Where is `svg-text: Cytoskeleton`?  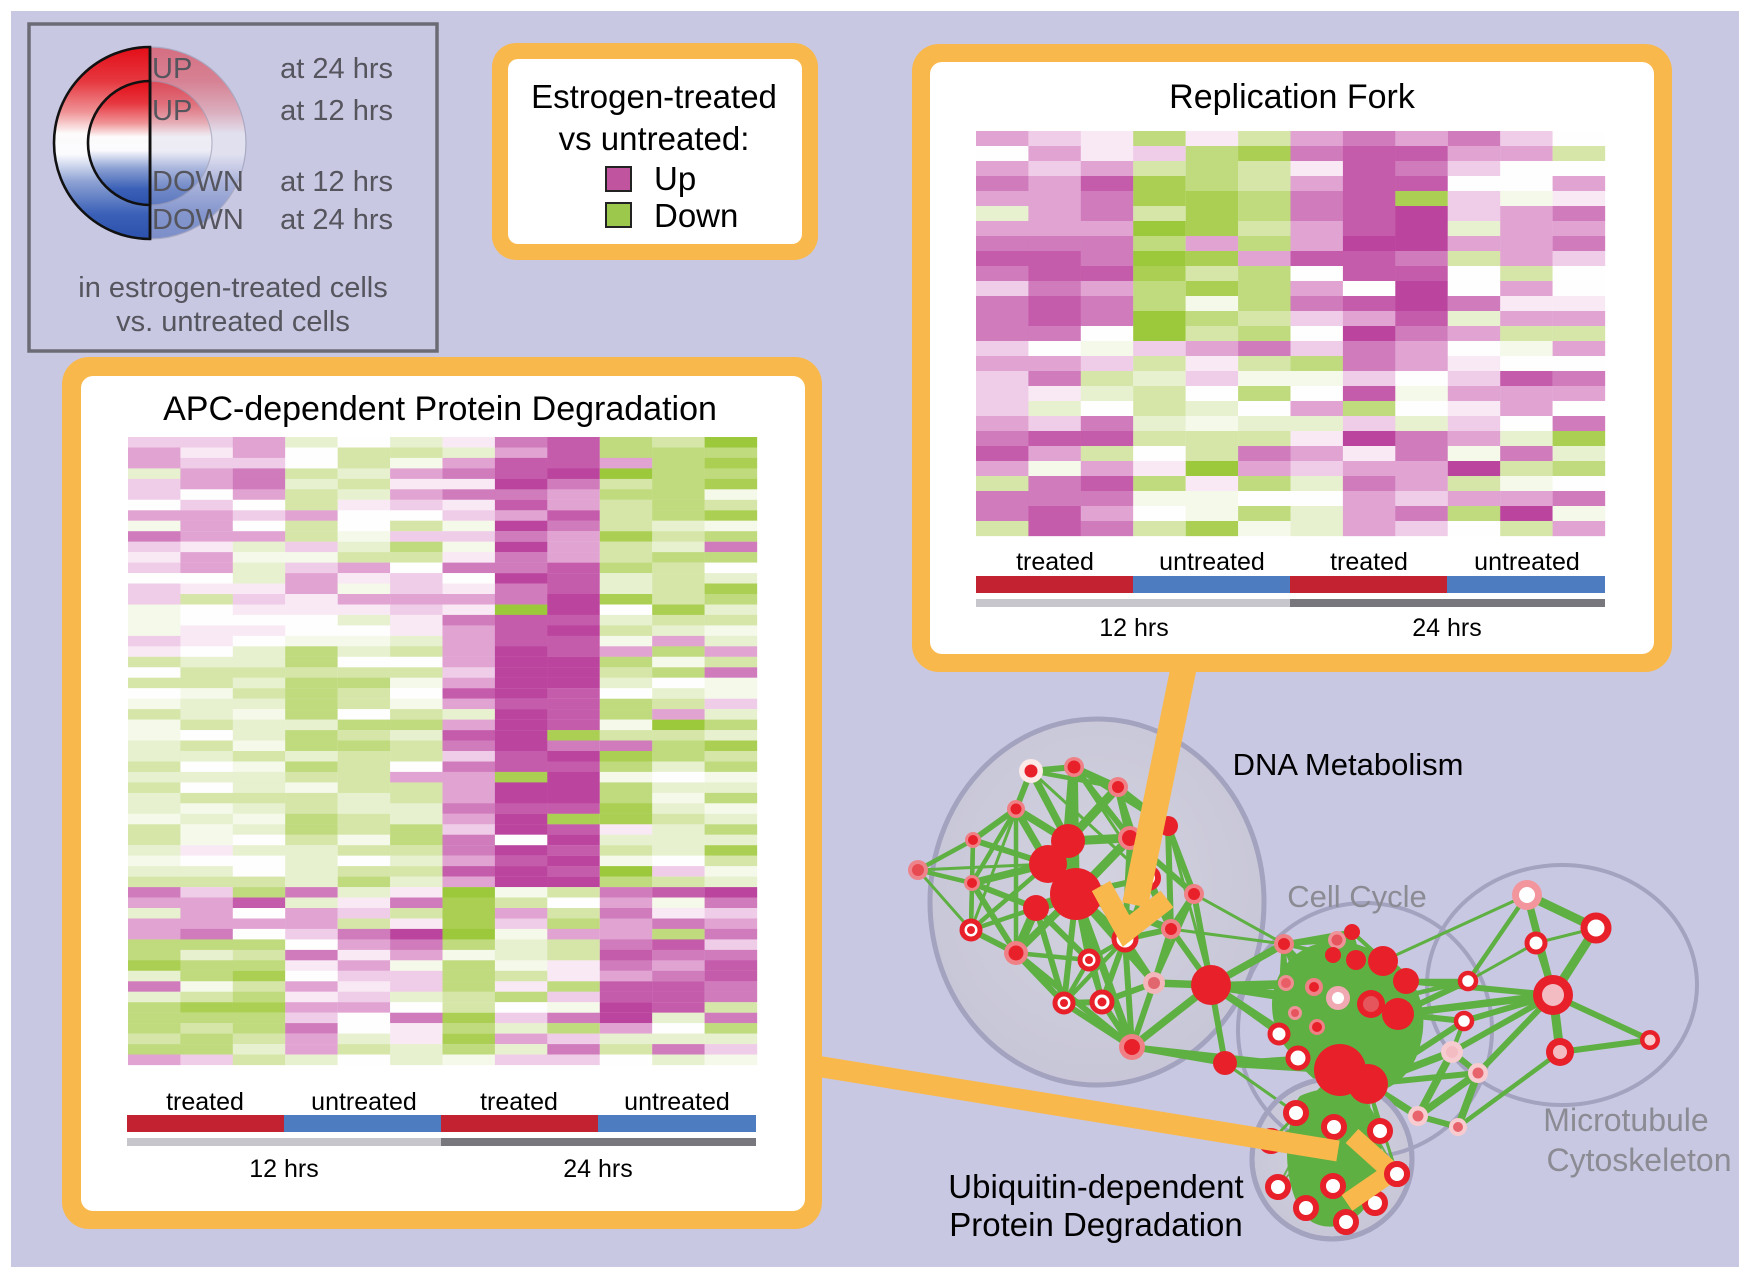
svg-text: Cytoskeleton is located at coordinates (1639, 1160).